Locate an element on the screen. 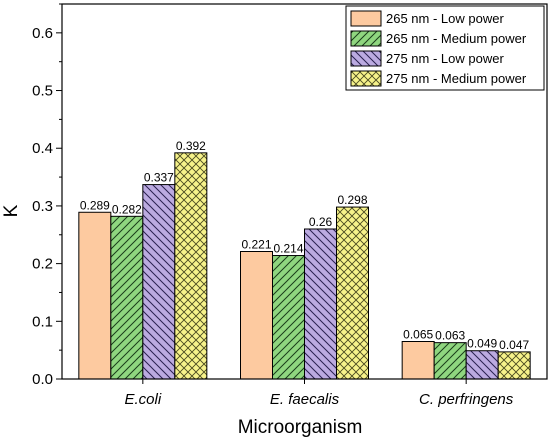 This screenshot has width=550, height=442. data-label: 0.063 is located at coordinates (450, 336).